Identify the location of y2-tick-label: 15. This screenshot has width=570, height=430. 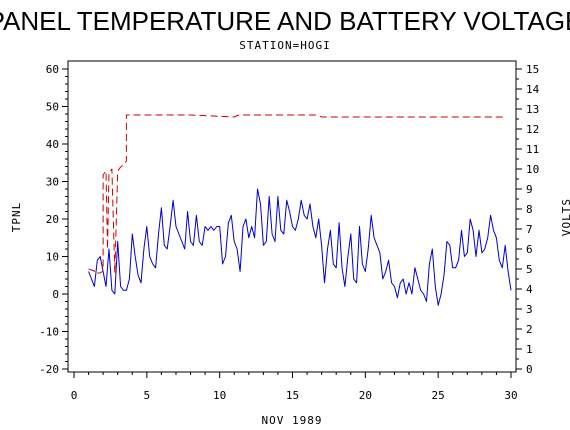
(532, 69).